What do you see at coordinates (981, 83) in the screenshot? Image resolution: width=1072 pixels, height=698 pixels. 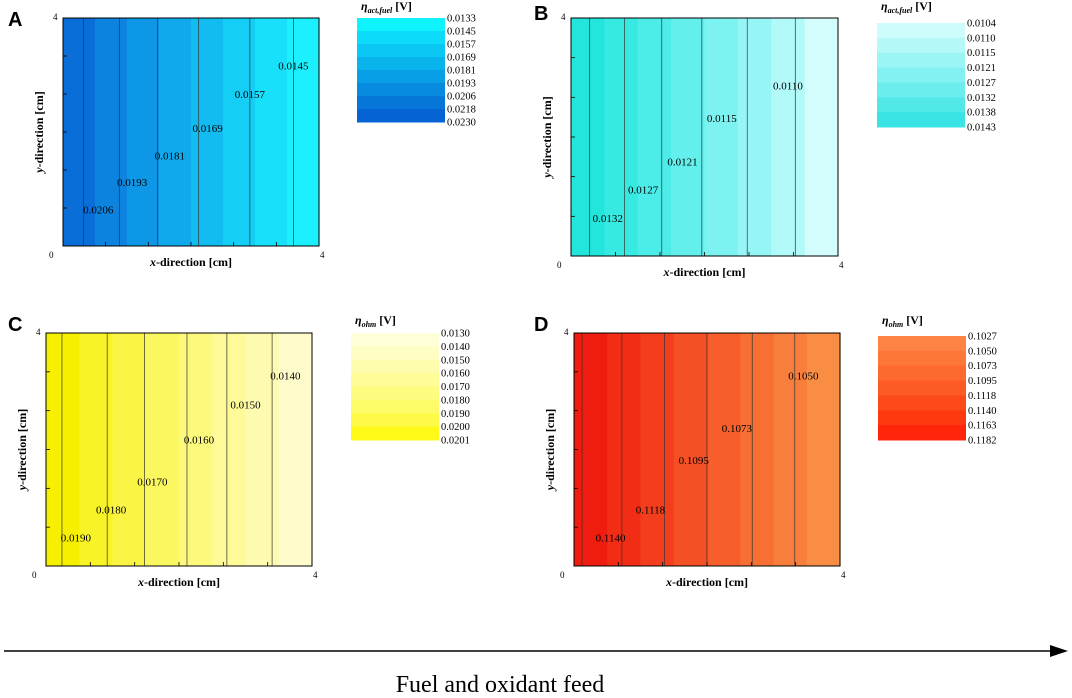 I see `legend-value-b-4: 0.0127` at bounding box center [981, 83].